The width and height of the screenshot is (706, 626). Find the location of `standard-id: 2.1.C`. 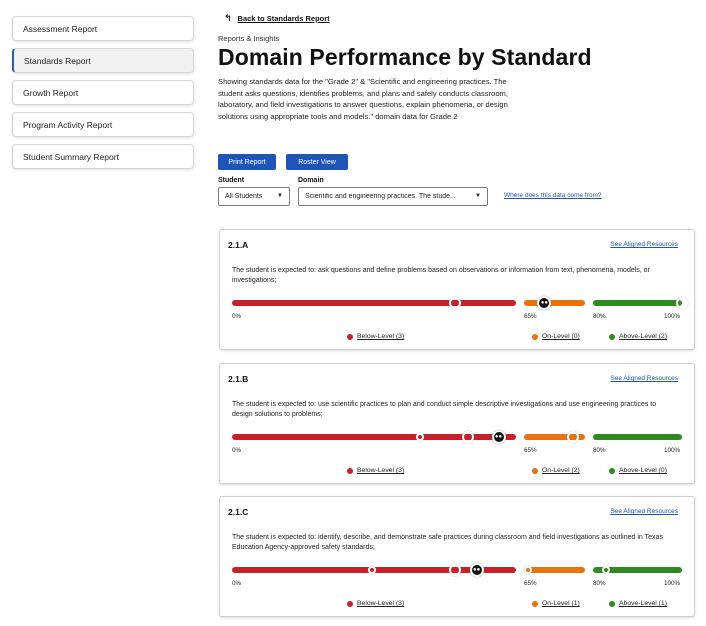

standard-id: 2.1.C is located at coordinates (238, 512).